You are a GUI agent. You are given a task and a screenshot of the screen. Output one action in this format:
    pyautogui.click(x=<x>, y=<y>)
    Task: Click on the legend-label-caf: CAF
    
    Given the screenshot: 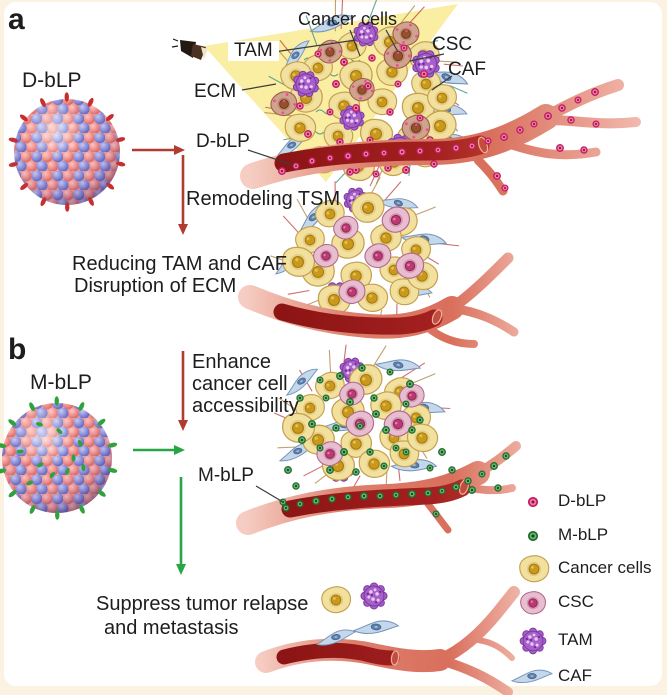 What is the action you would take?
    pyautogui.click(x=575, y=675)
    